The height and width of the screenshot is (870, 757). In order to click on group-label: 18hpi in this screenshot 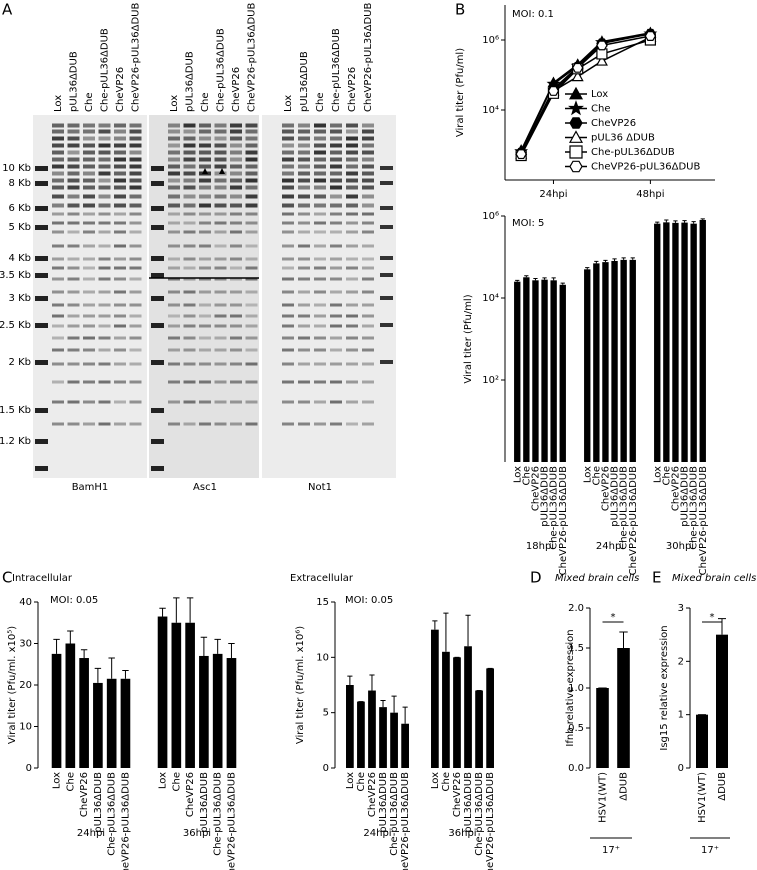, I will do `click(540, 546)`.